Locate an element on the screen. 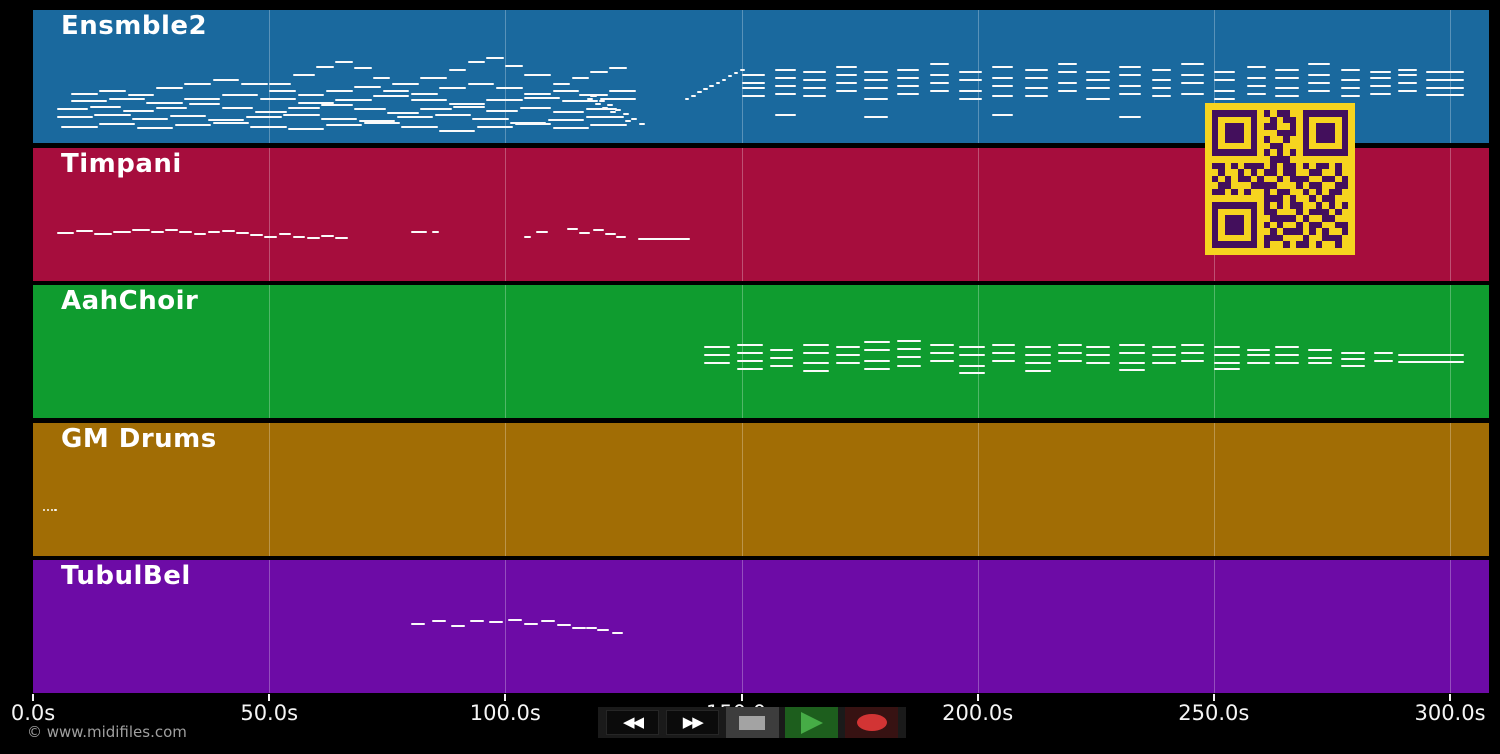 Image resolution: width=1500 pixels, height=754 pixels. record-button is located at coordinates (871, 722).